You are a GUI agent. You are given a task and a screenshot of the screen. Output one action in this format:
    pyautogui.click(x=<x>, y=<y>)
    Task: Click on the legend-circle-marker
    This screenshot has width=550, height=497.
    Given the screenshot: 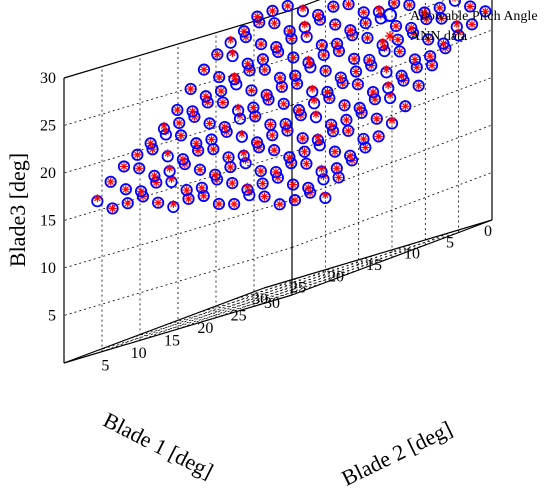 What is the action you would take?
    pyautogui.click(x=390, y=15)
    